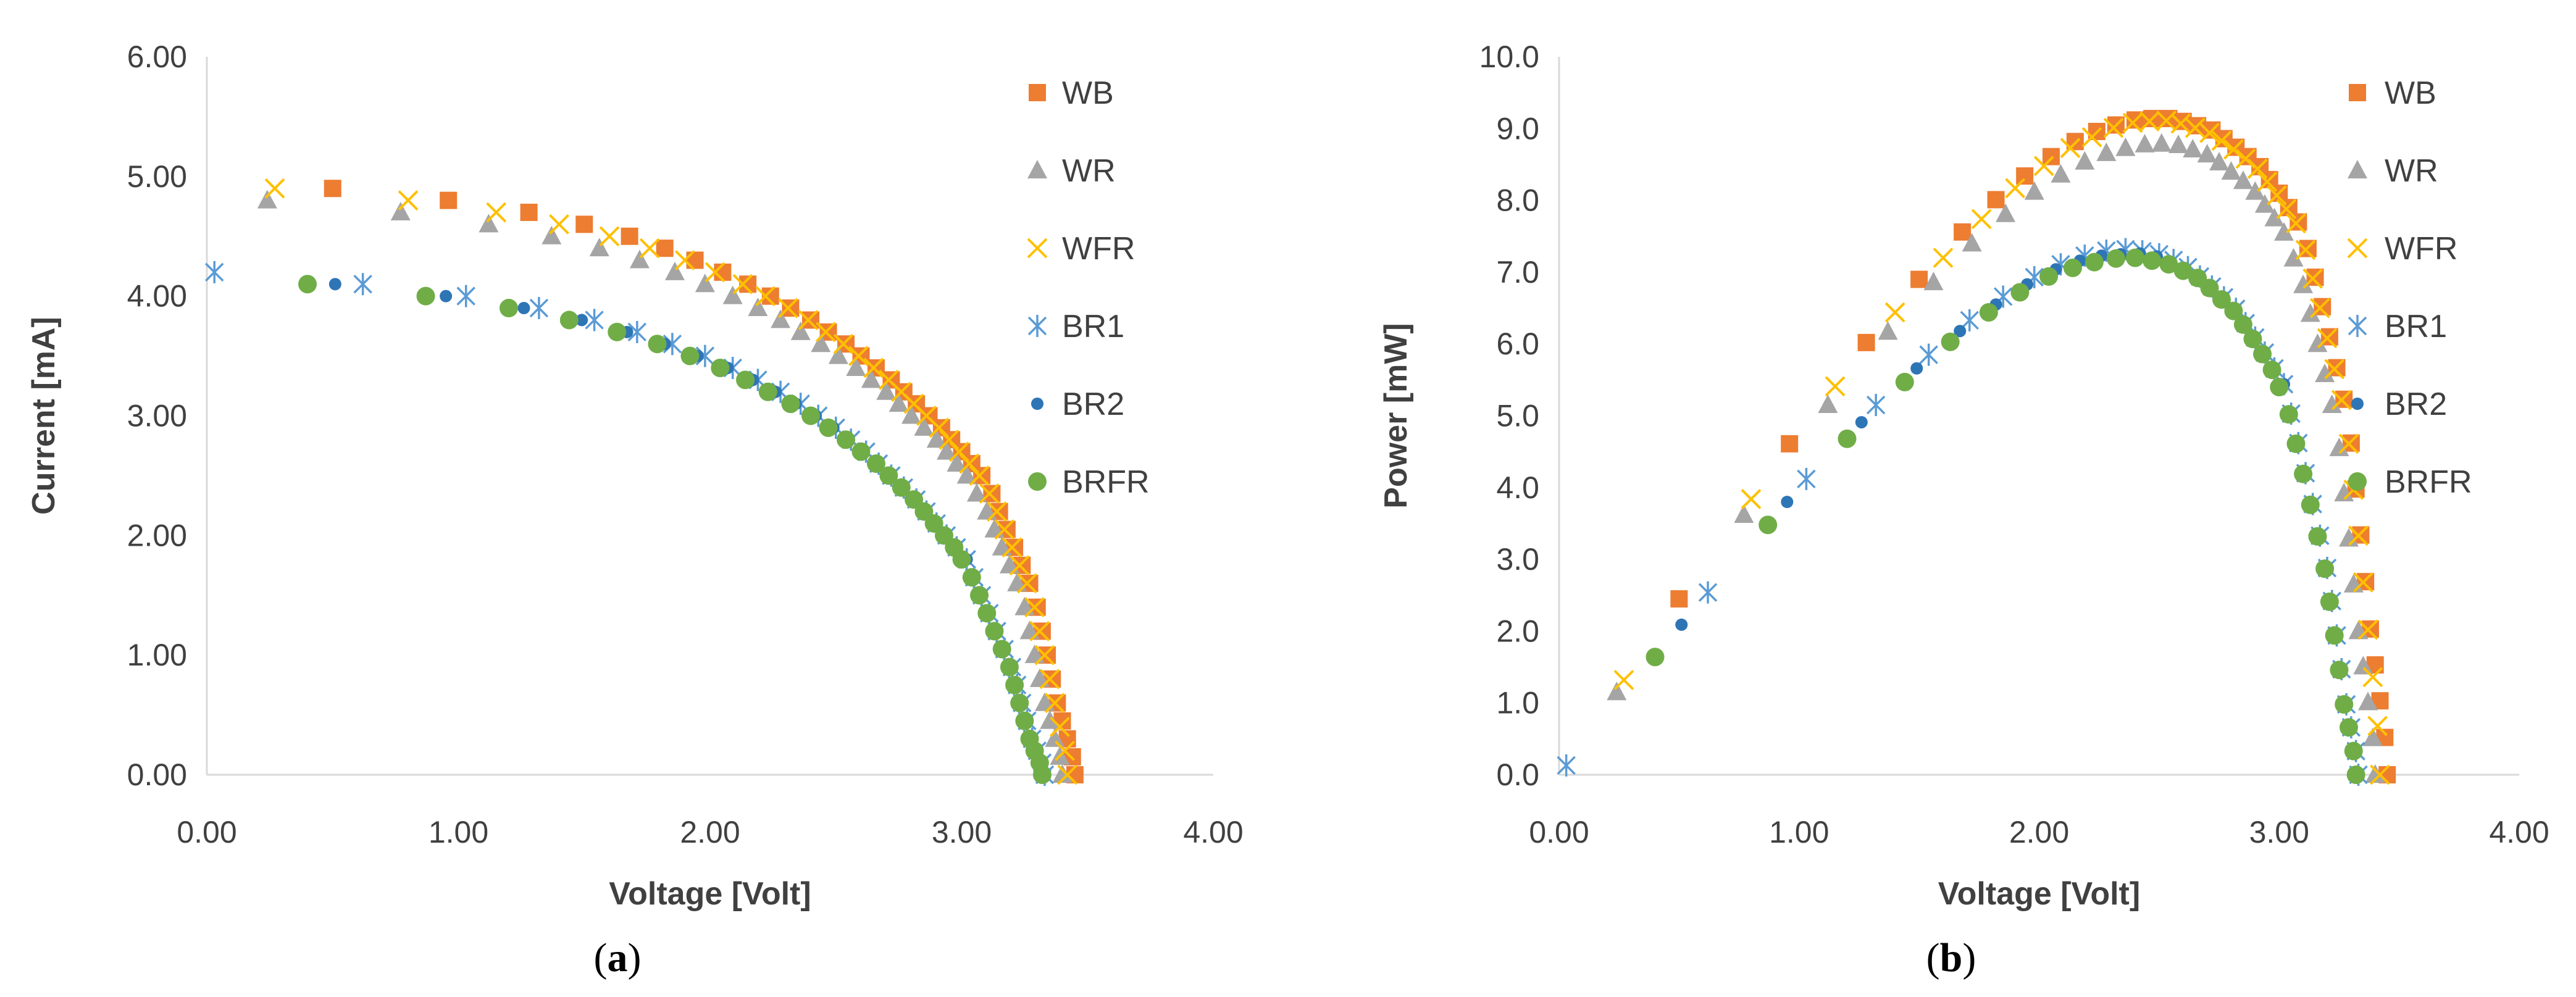 The image size is (2576, 997). I want to click on x-tick-label: 0.00, so click(1559, 832).